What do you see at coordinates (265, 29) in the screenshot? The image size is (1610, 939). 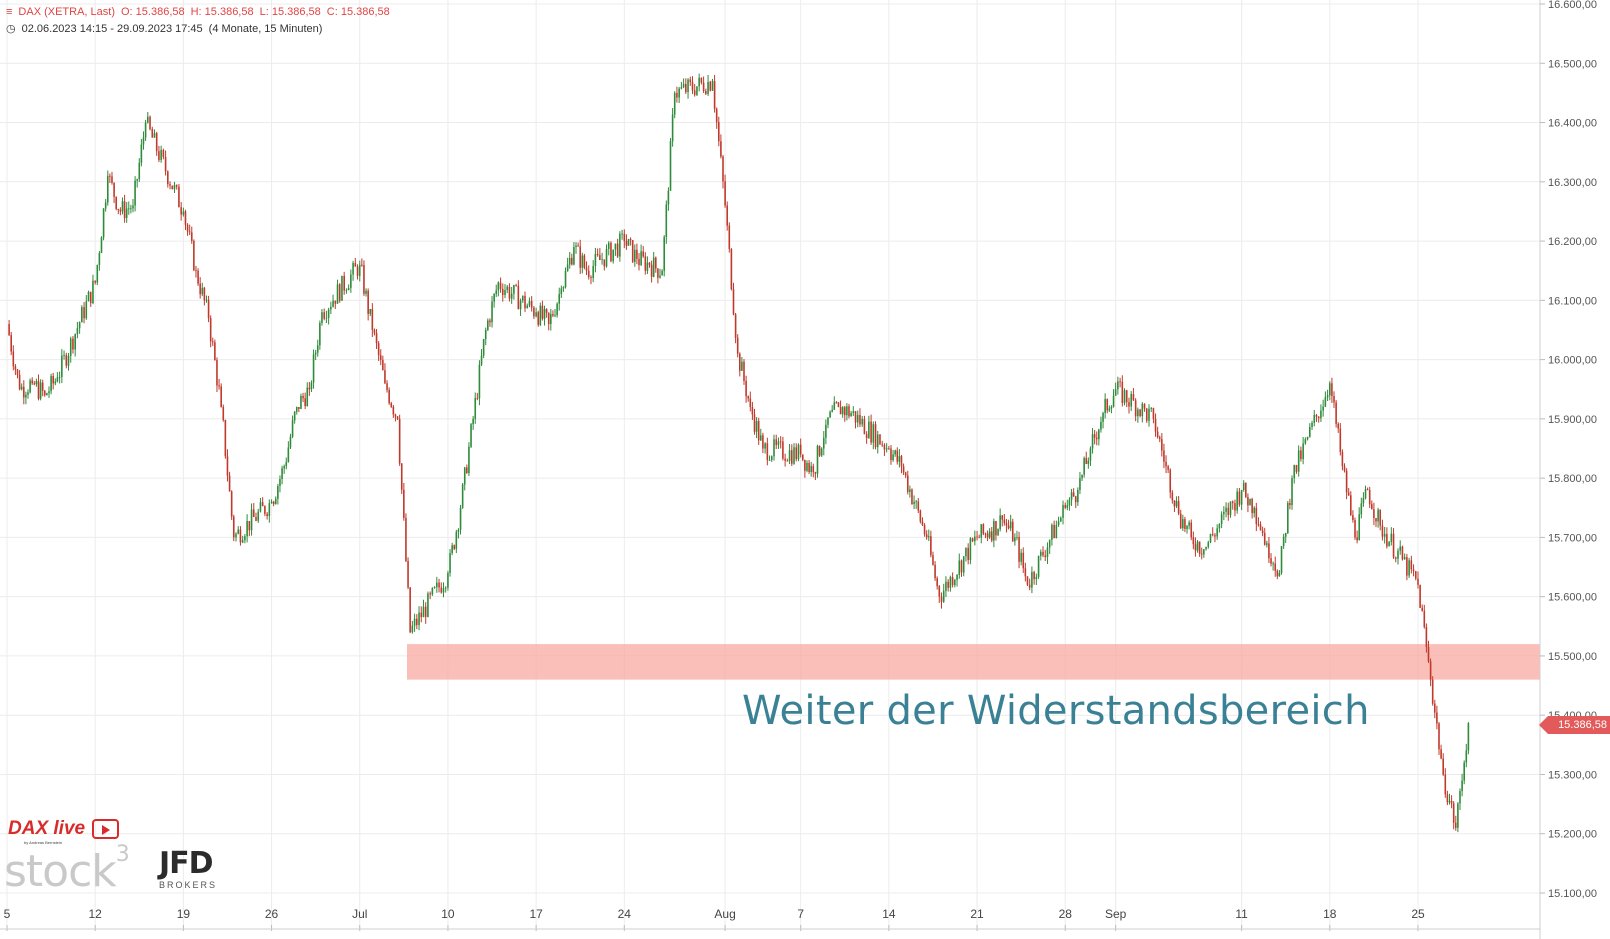 I see `range-info: (4 Monate, 15 Minuten)` at bounding box center [265, 29].